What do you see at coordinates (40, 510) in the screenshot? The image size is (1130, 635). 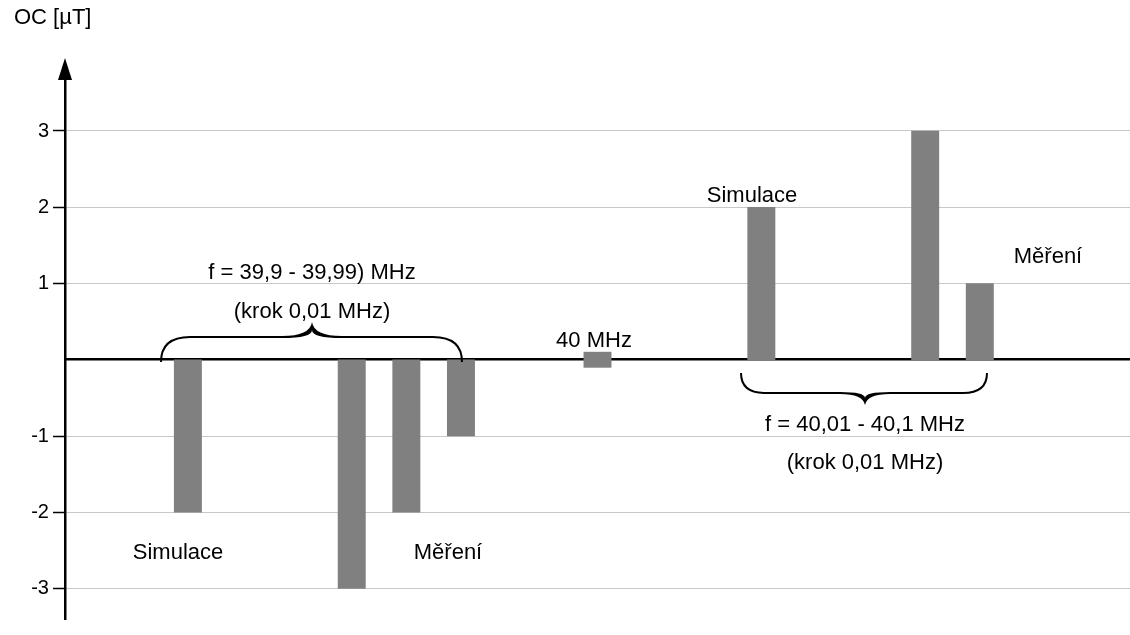 I see `y-tick-label: -2` at bounding box center [40, 510].